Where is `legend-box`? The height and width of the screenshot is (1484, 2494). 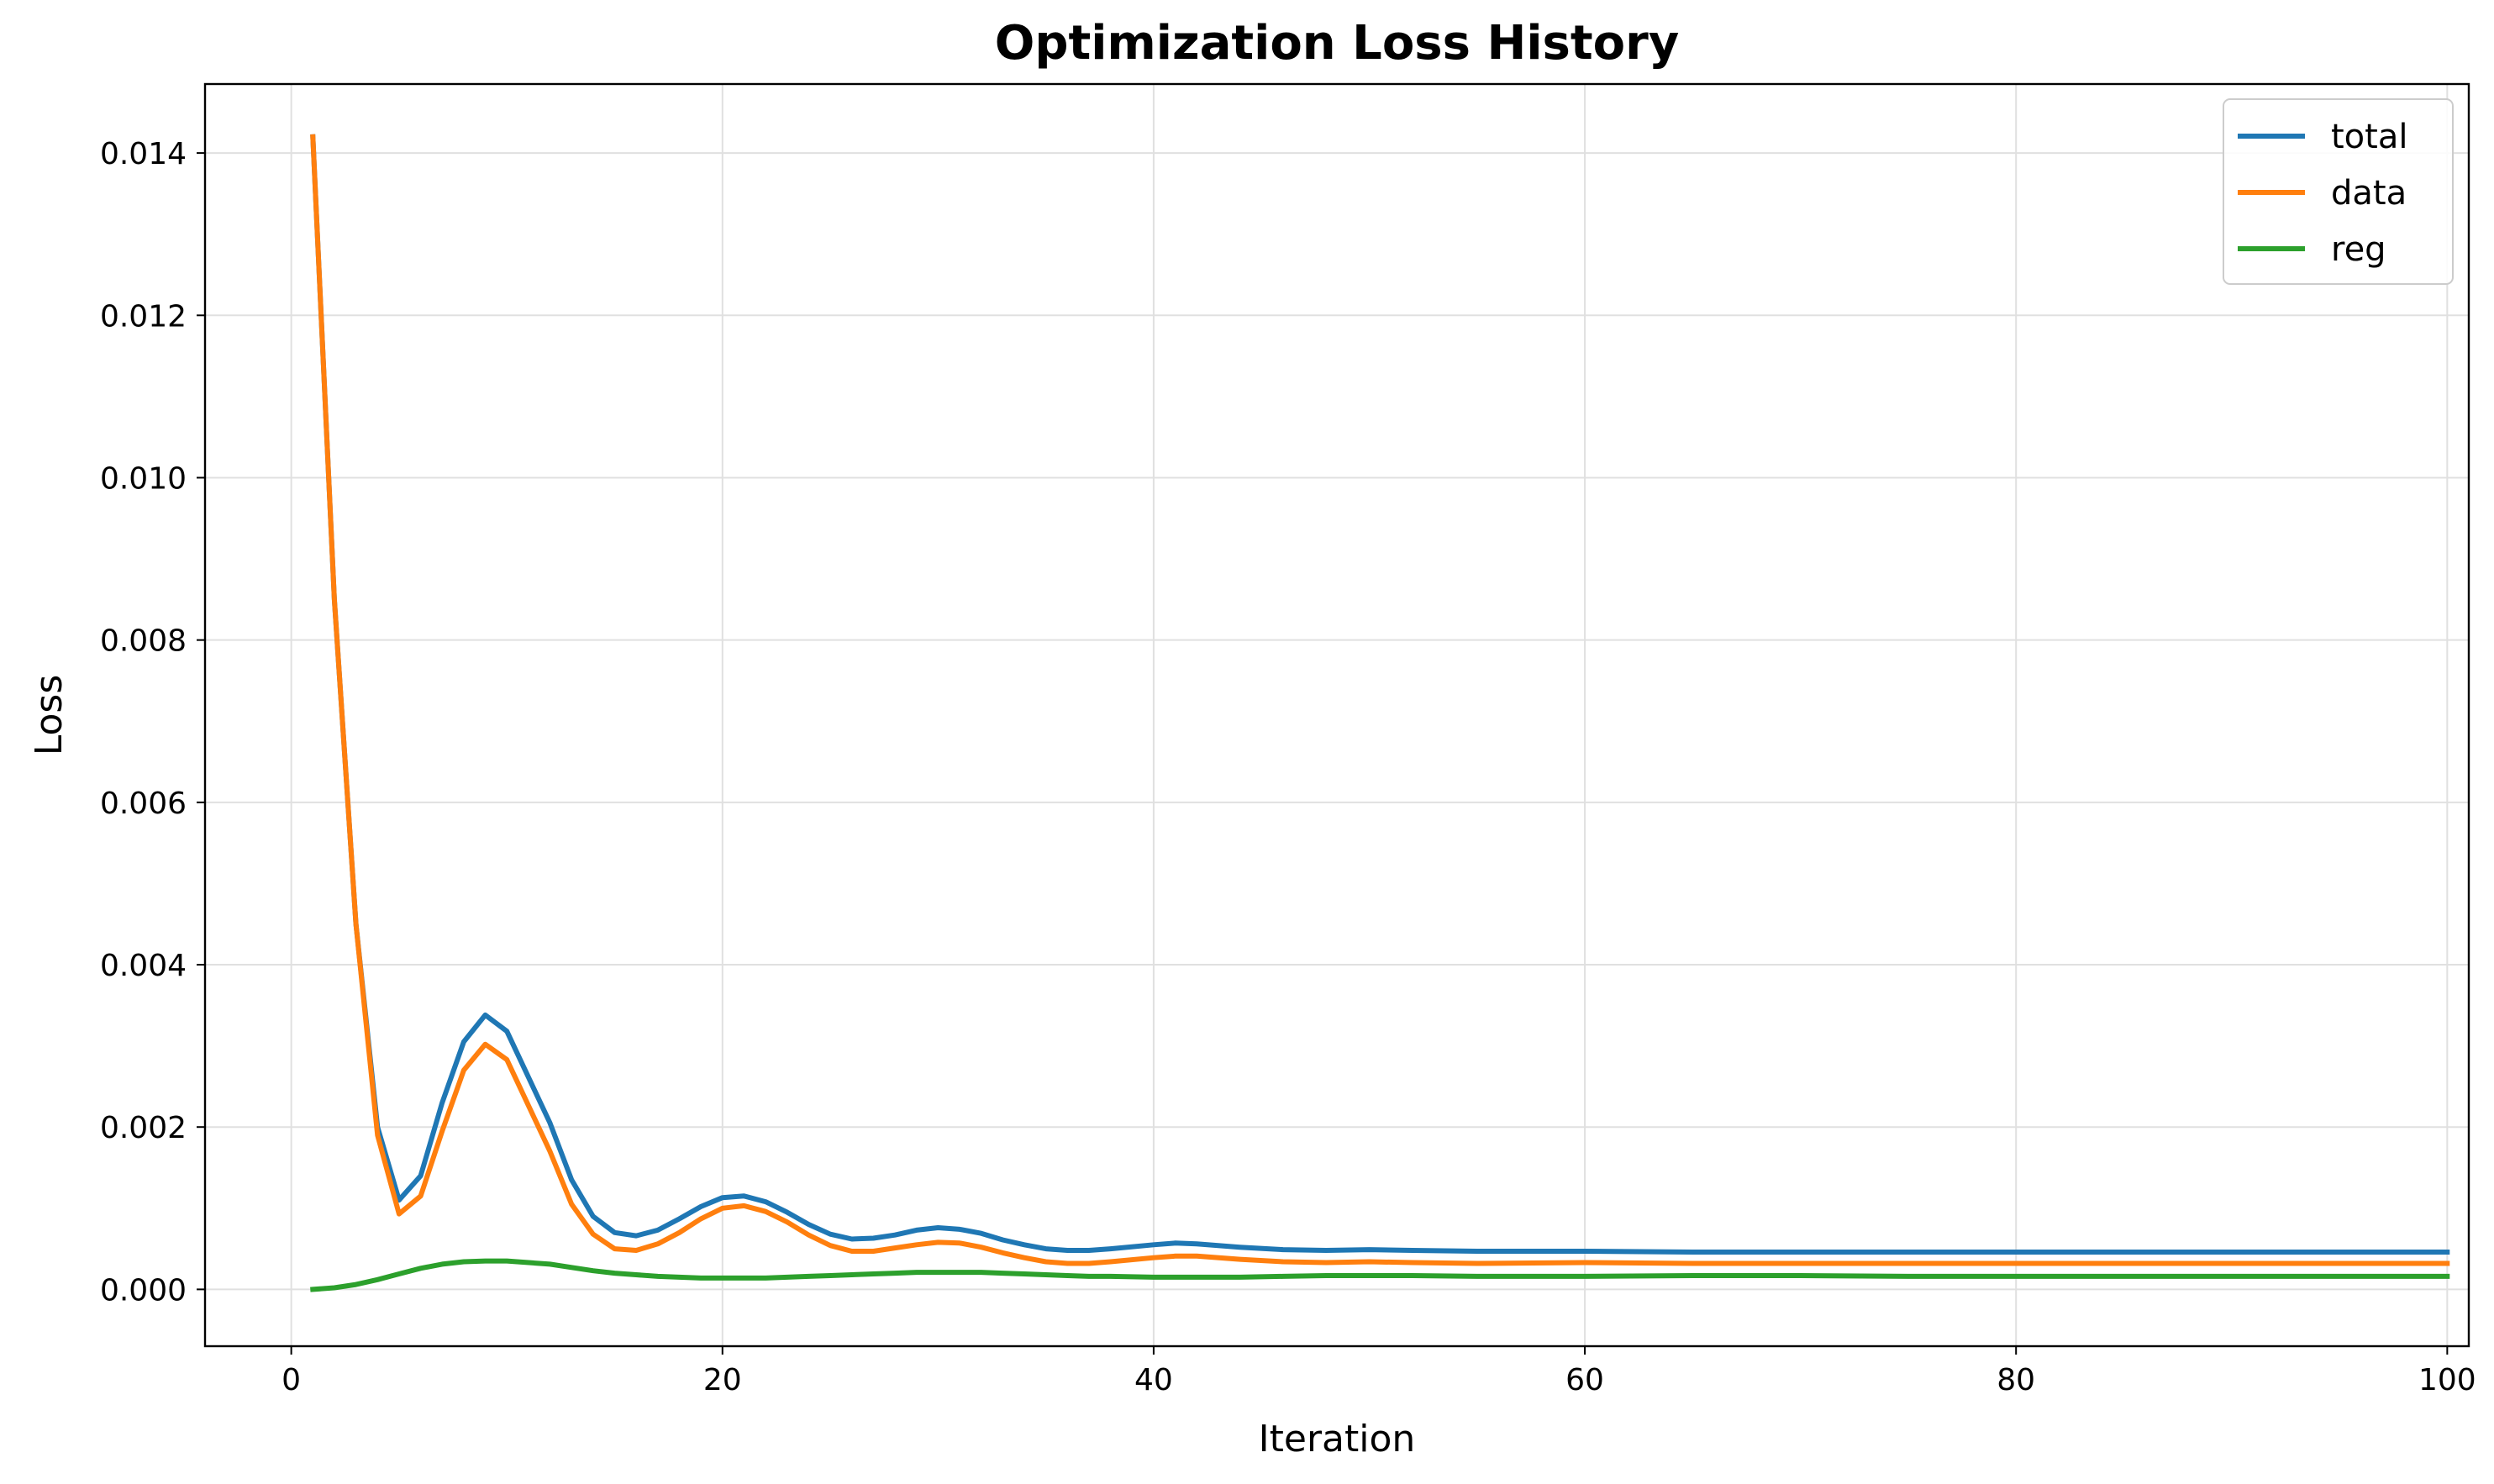 legend-box is located at coordinates (2338, 192).